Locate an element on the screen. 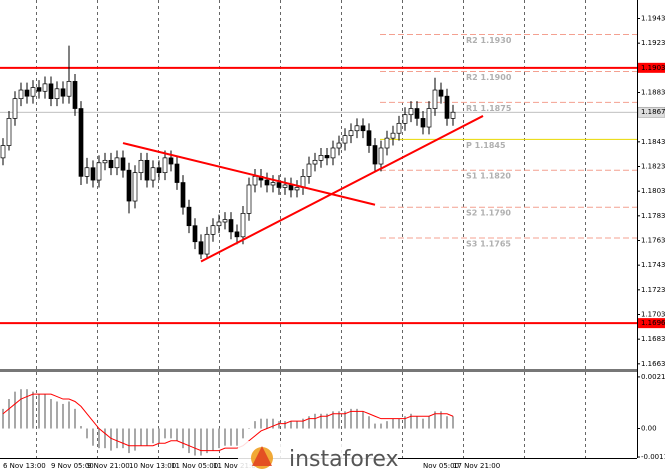 This screenshot has width=665, height=475. y-tick-label: -0.00116 is located at coordinates (653, 457).